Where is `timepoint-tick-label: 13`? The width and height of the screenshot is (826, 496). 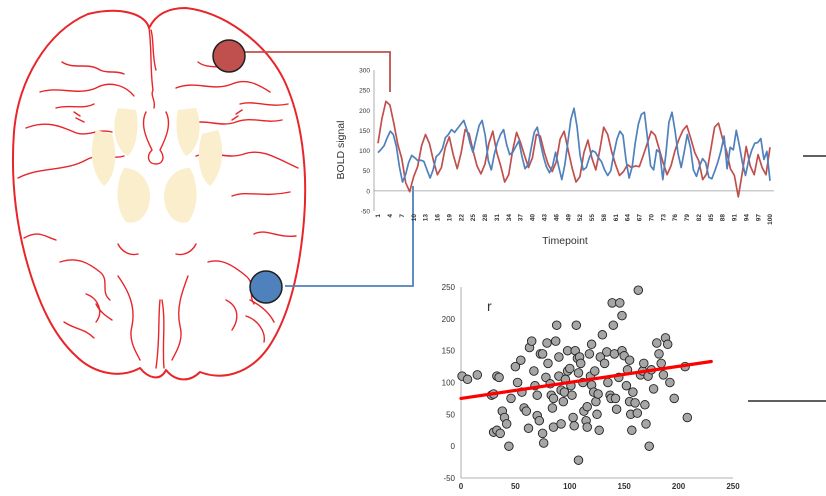
timepoint-tick-label: 13 is located at coordinates (426, 218).